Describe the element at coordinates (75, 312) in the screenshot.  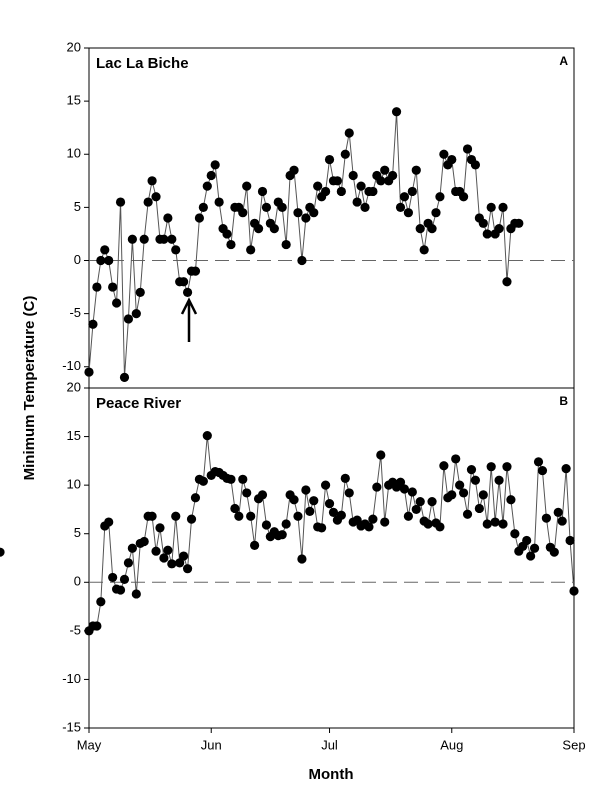
I see `y-tick-label: -5` at that location.